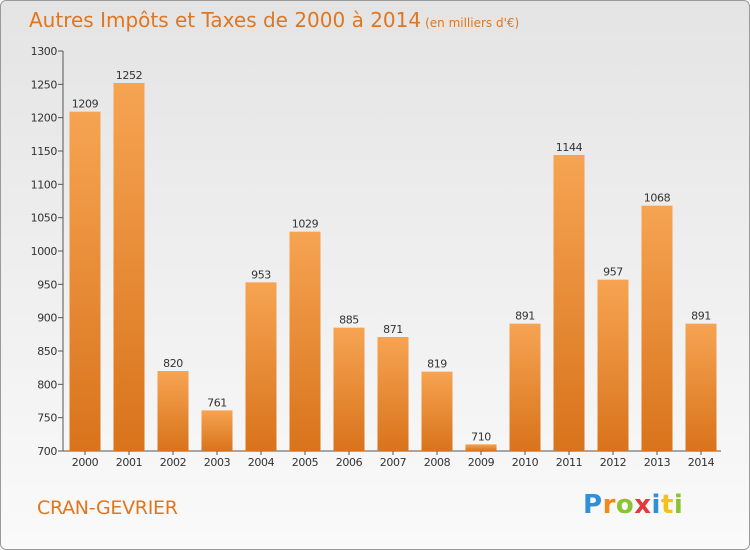 The height and width of the screenshot is (550, 750). I want to click on x-tick-label: 2008, so click(437, 462).